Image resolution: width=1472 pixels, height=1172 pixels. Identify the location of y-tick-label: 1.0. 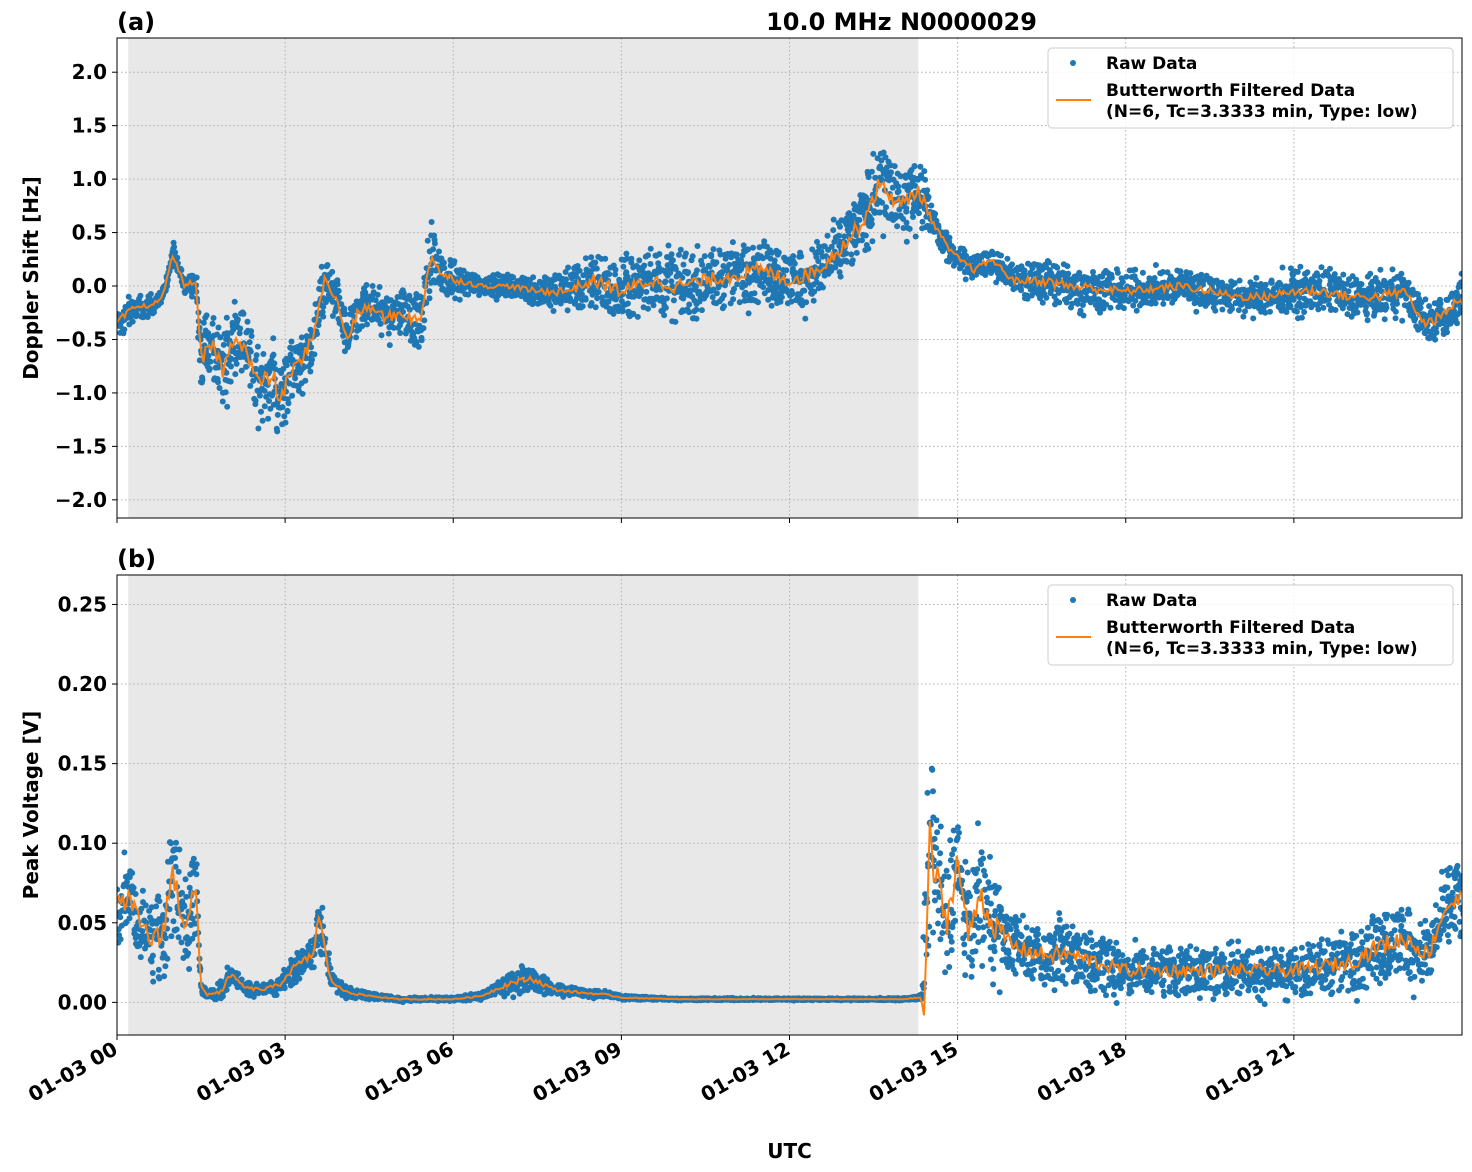
(89, 179).